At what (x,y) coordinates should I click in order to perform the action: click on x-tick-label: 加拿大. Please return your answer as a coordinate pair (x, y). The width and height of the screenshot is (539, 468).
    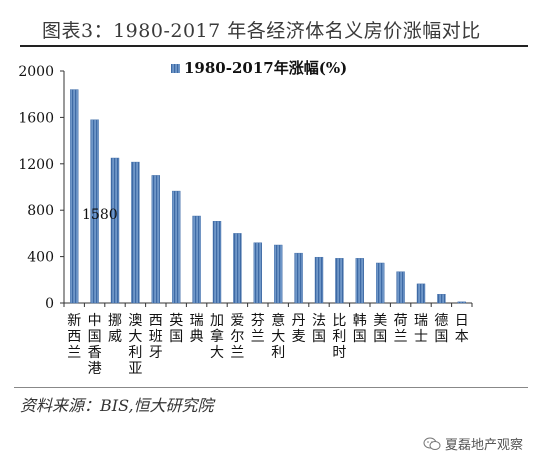
    Looking at the image, I should click on (217, 337).